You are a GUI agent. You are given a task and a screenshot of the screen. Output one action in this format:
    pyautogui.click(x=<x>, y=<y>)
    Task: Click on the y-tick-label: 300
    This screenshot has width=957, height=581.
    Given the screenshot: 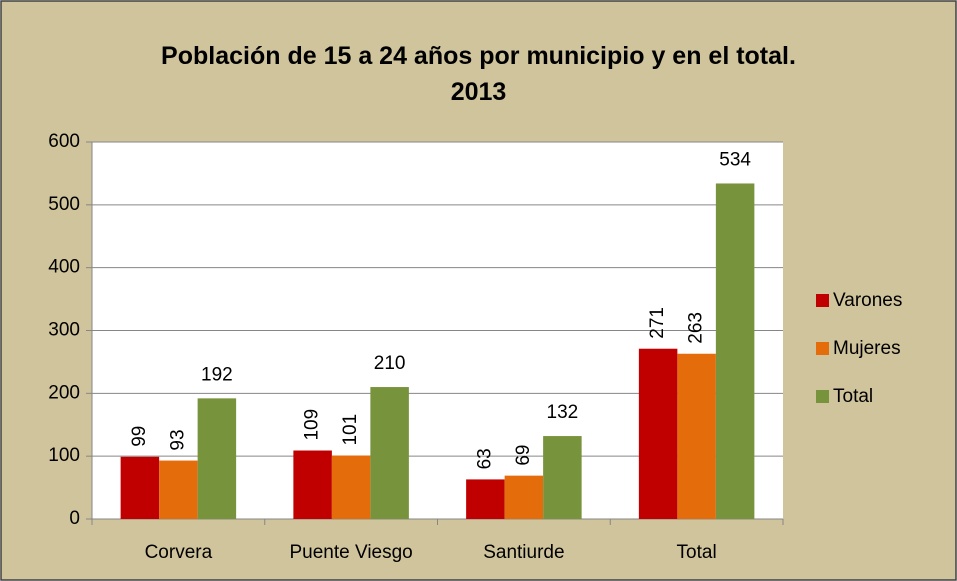 What is the action you would take?
    pyautogui.click(x=64, y=330)
    